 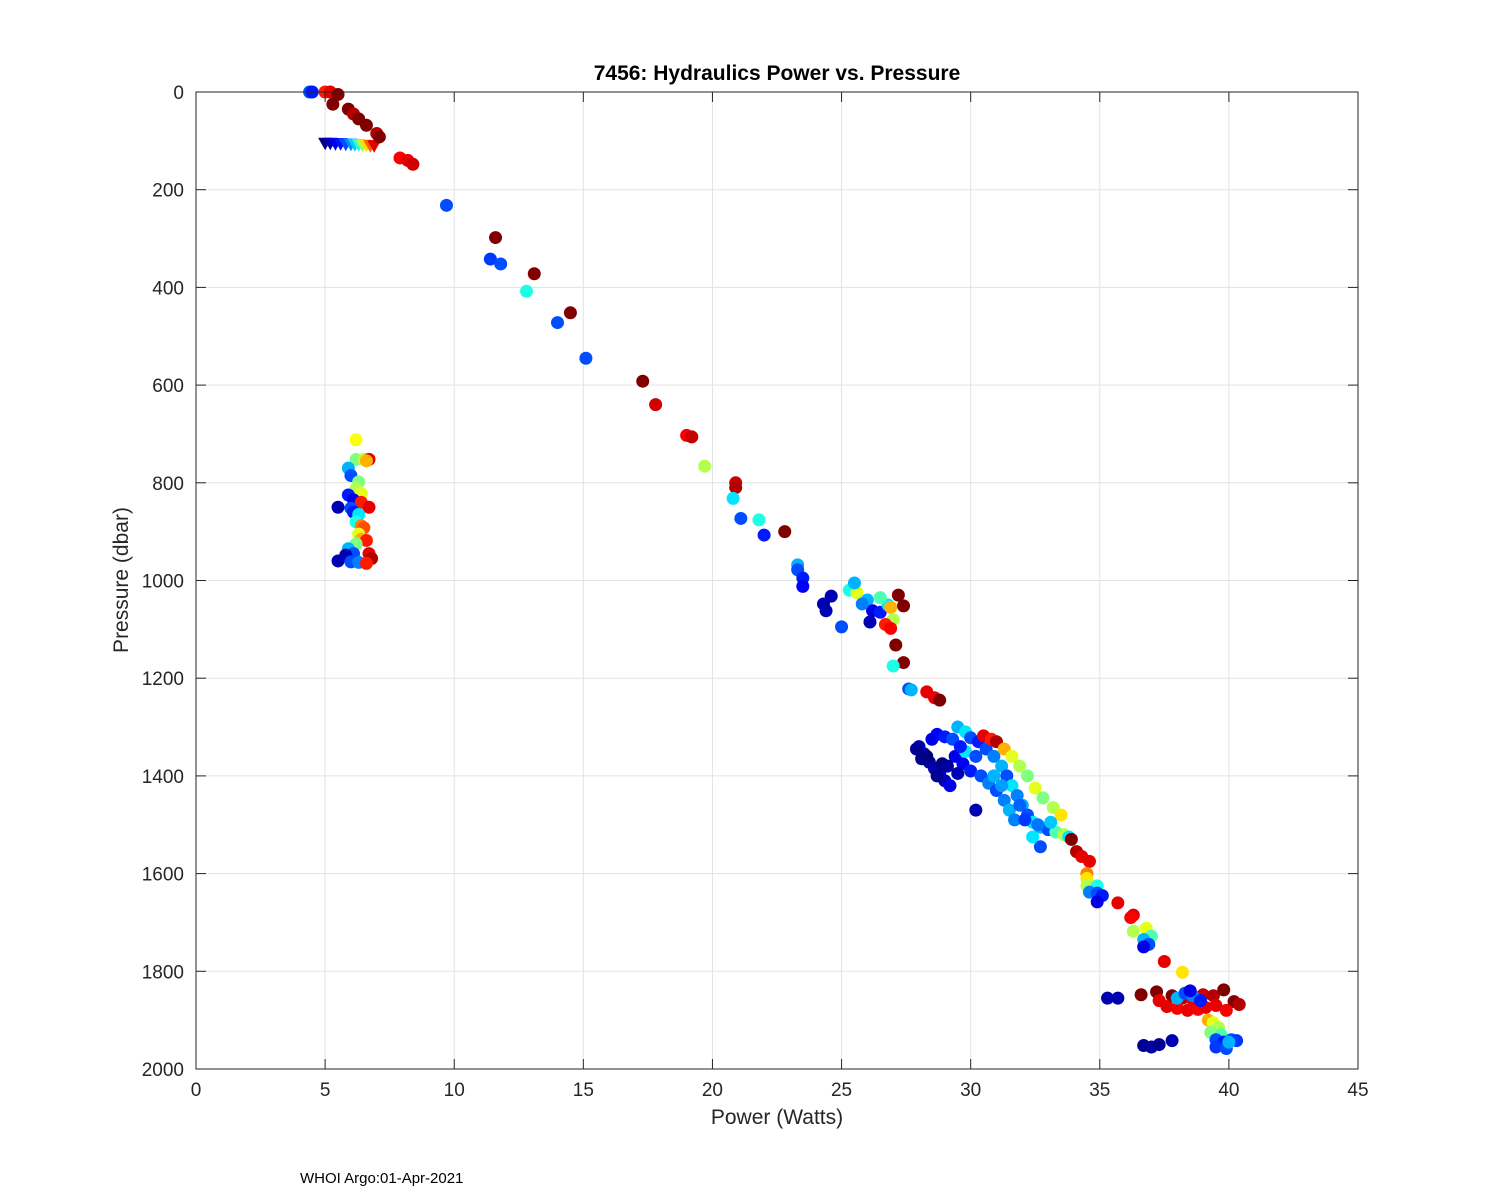 What do you see at coordinates (970, 1090) in the screenshot?
I see `x-tick-label: 30` at bounding box center [970, 1090].